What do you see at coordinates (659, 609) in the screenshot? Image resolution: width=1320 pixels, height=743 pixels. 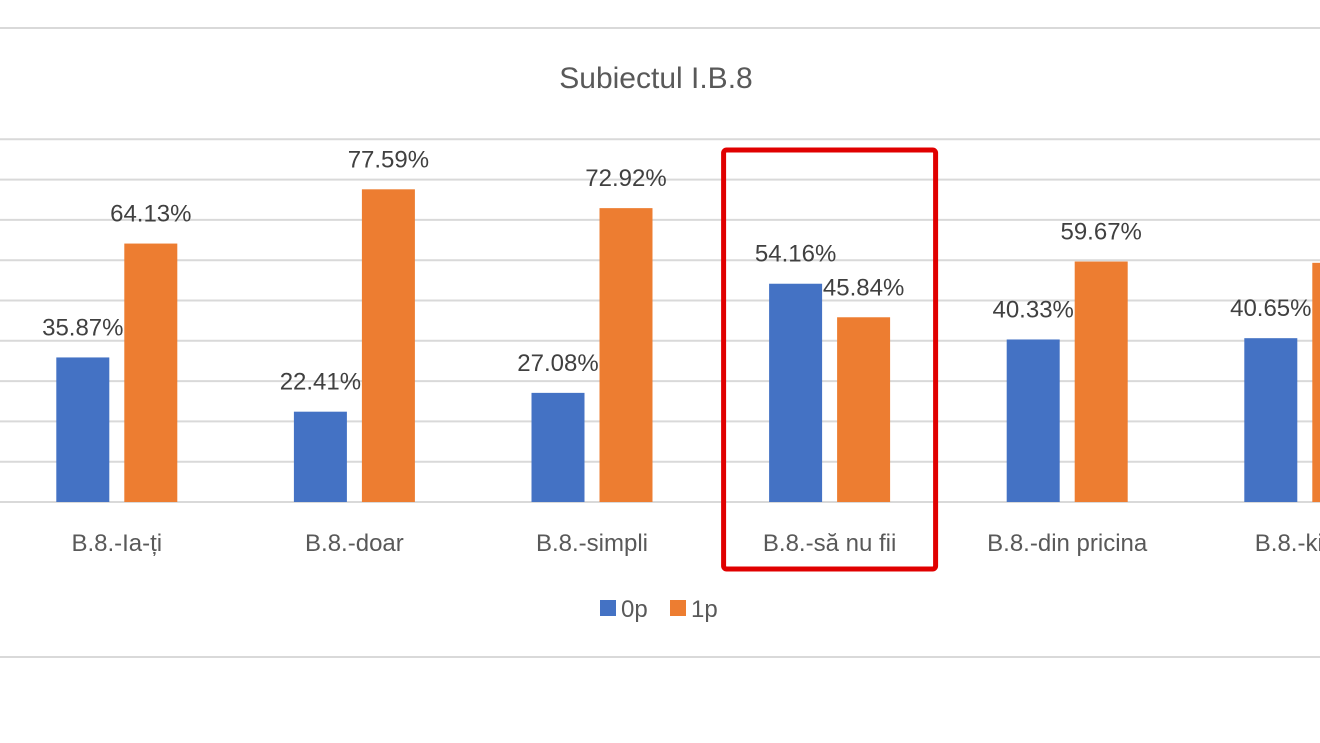 I see `legend: 0p 1p` at bounding box center [659, 609].